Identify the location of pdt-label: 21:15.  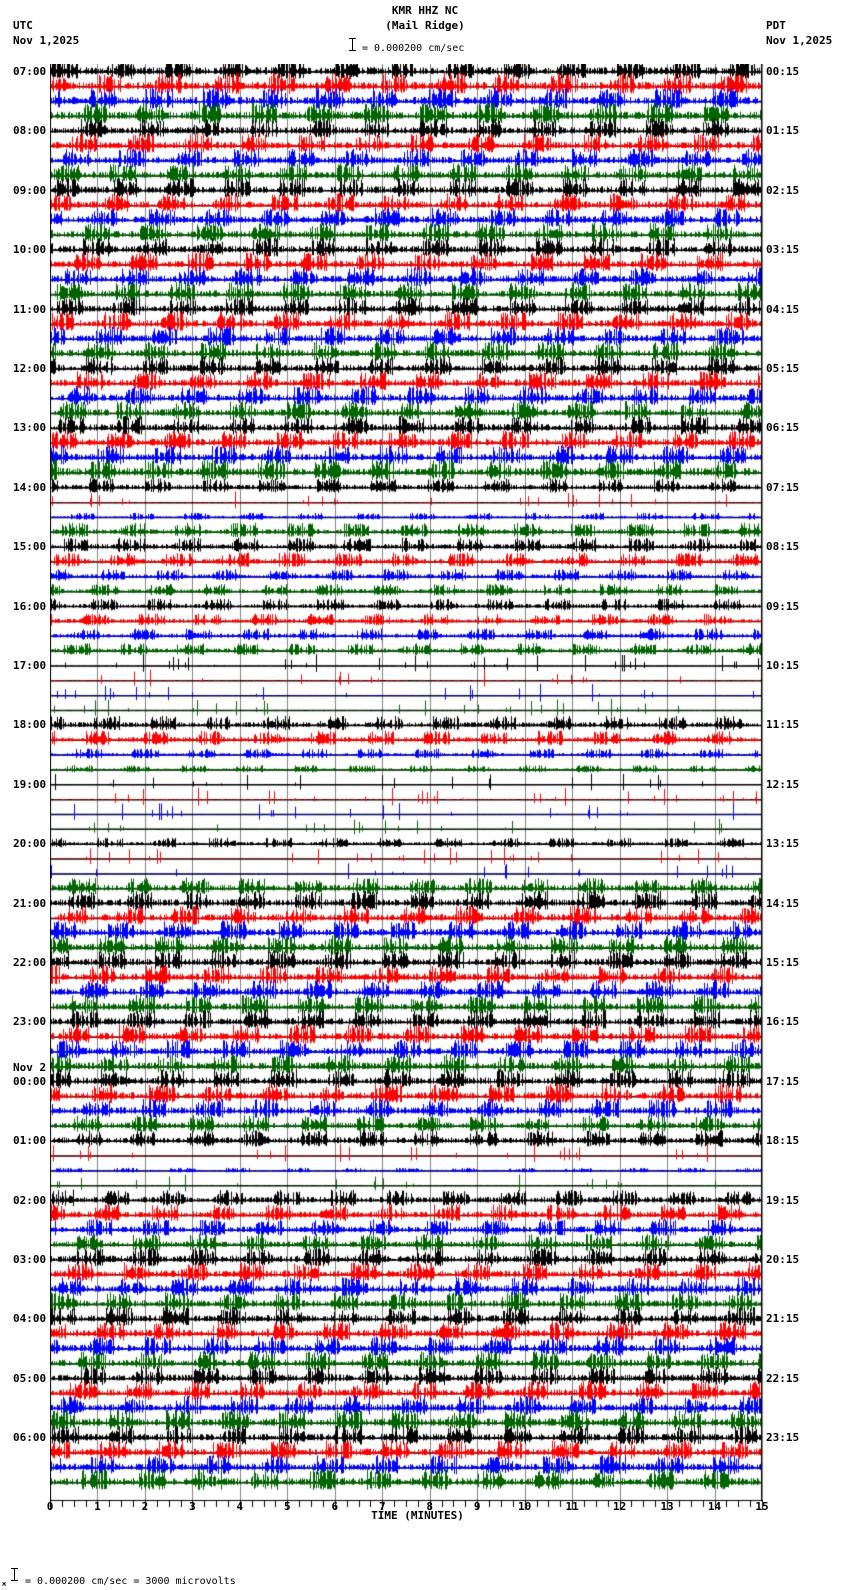
(783, 1319).